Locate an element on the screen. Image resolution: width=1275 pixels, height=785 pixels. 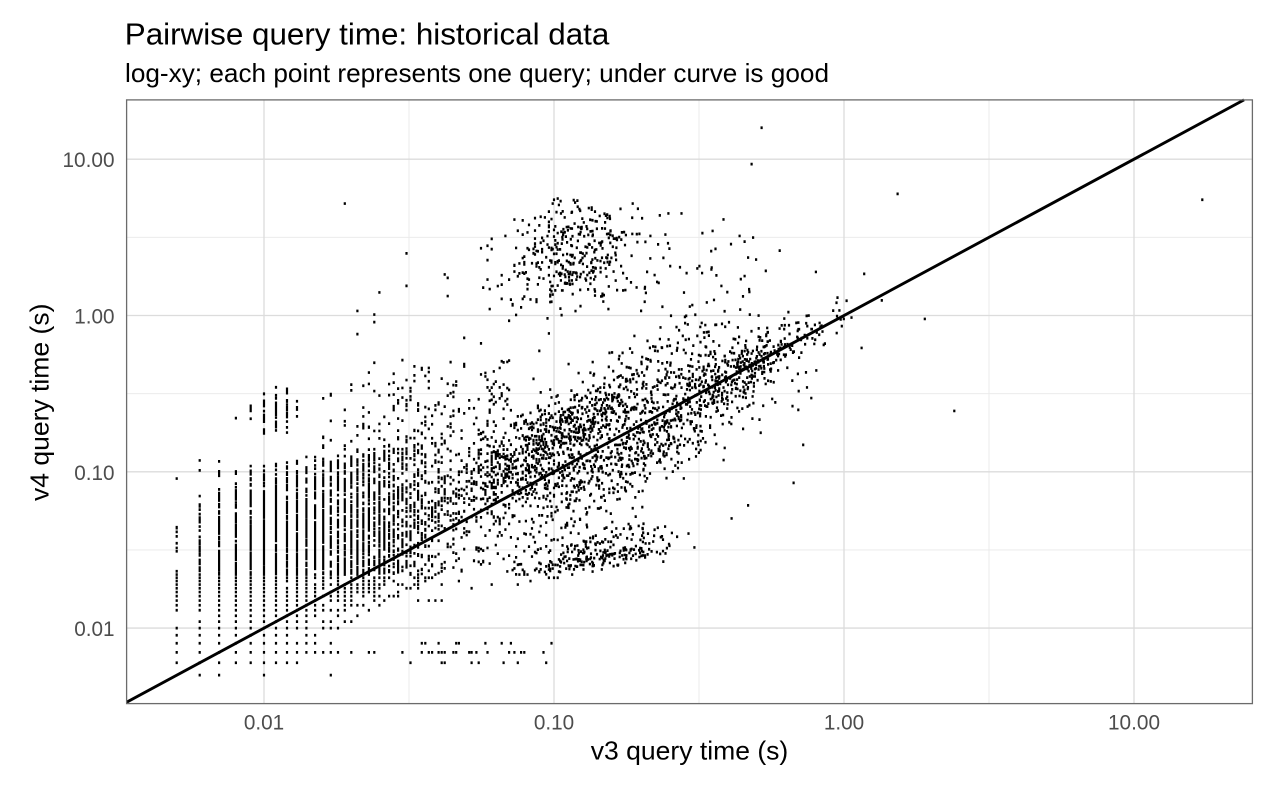
svg-text:Pairwise query time: historica: Pairwise query time: historical data is located at coordinates (367, 33).